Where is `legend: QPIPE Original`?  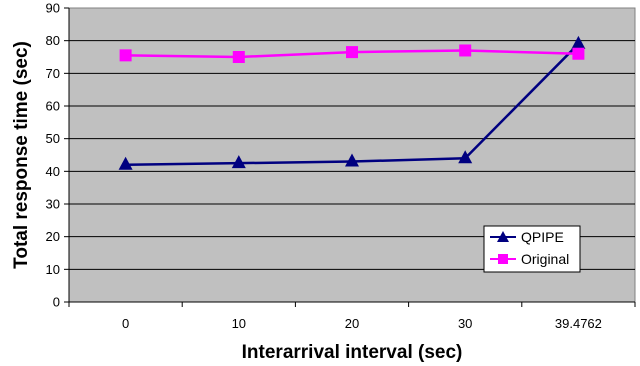 legend: QPIPE Original is located at coordinates (532, 249).